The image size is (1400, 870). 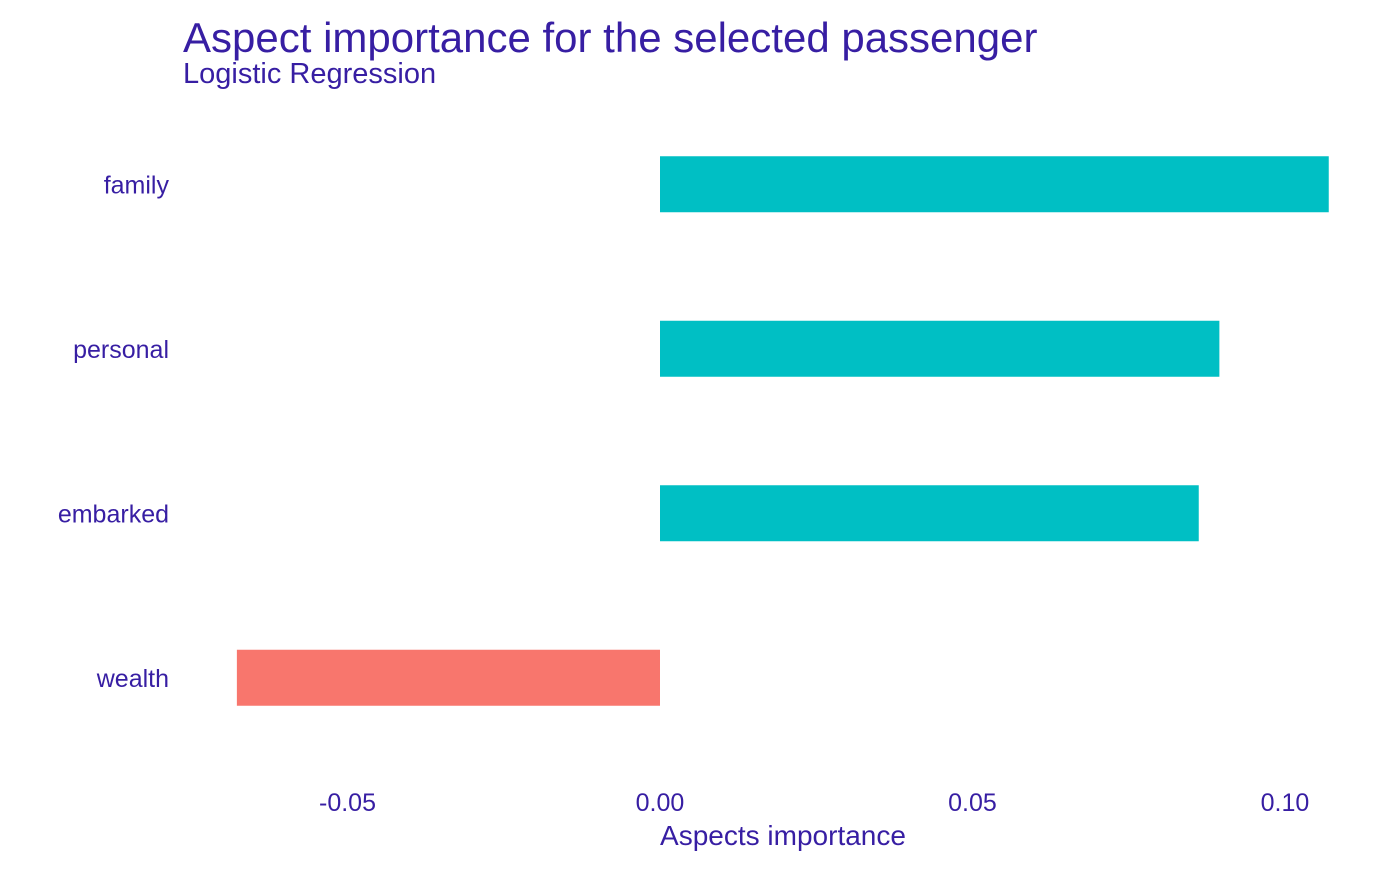 I want to click on y-tick-label-family: family, so click(x=137, y=185).